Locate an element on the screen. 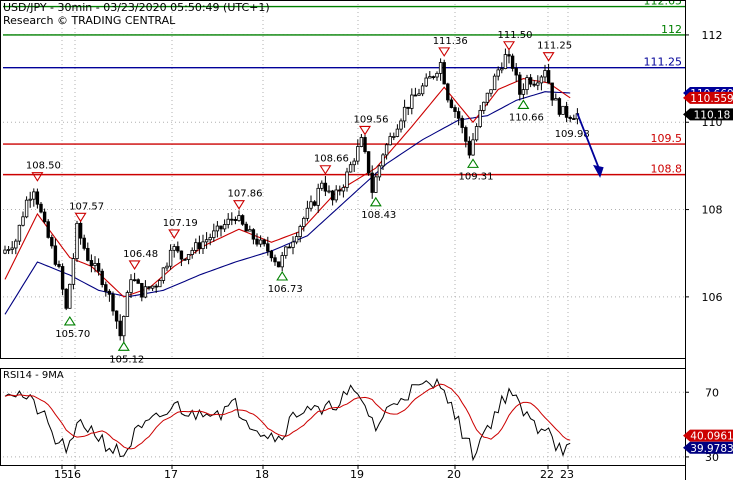 The image size is (735, 480). y-tick-label: 108 is located at coordinates (712, 210).